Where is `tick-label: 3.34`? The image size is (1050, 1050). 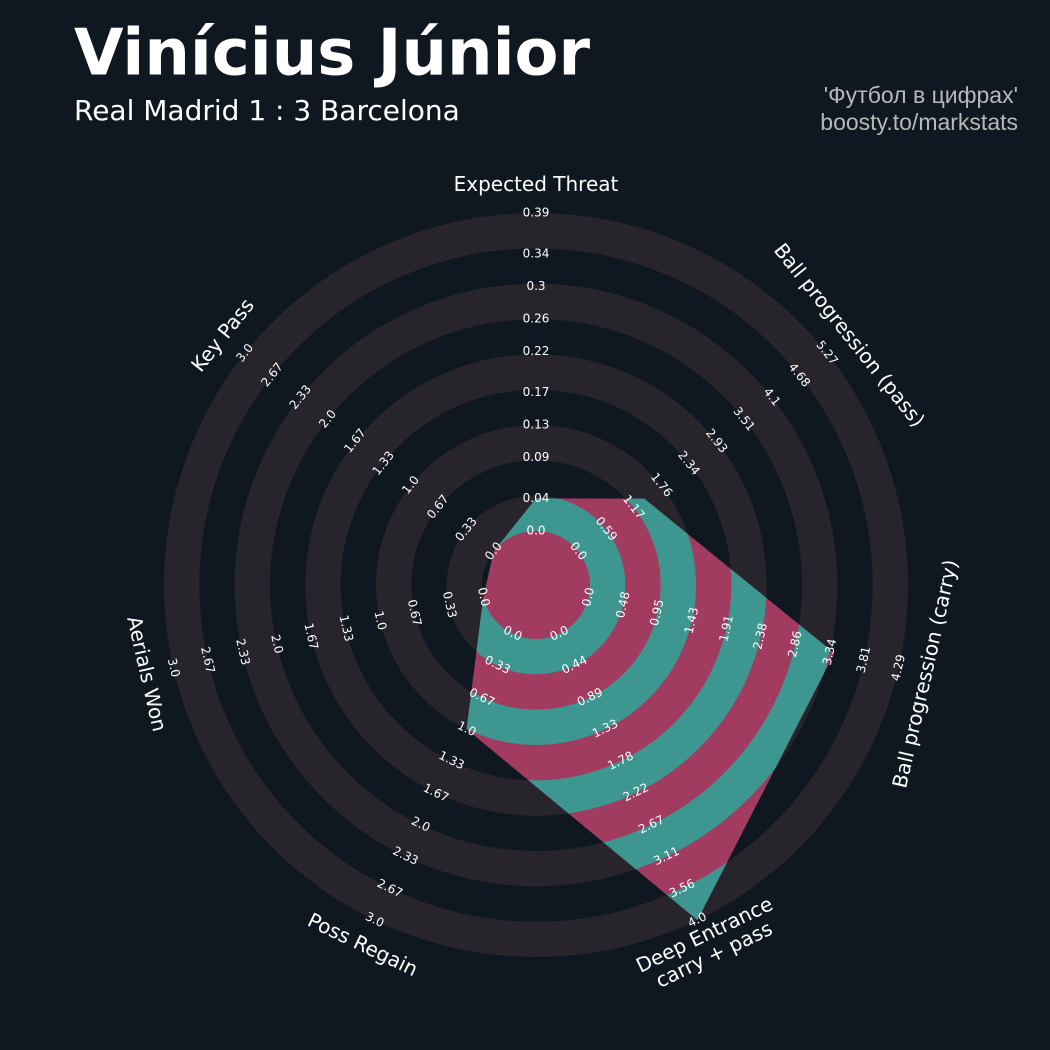 tick-label: 3.34 is located at coordinates (830, 651).